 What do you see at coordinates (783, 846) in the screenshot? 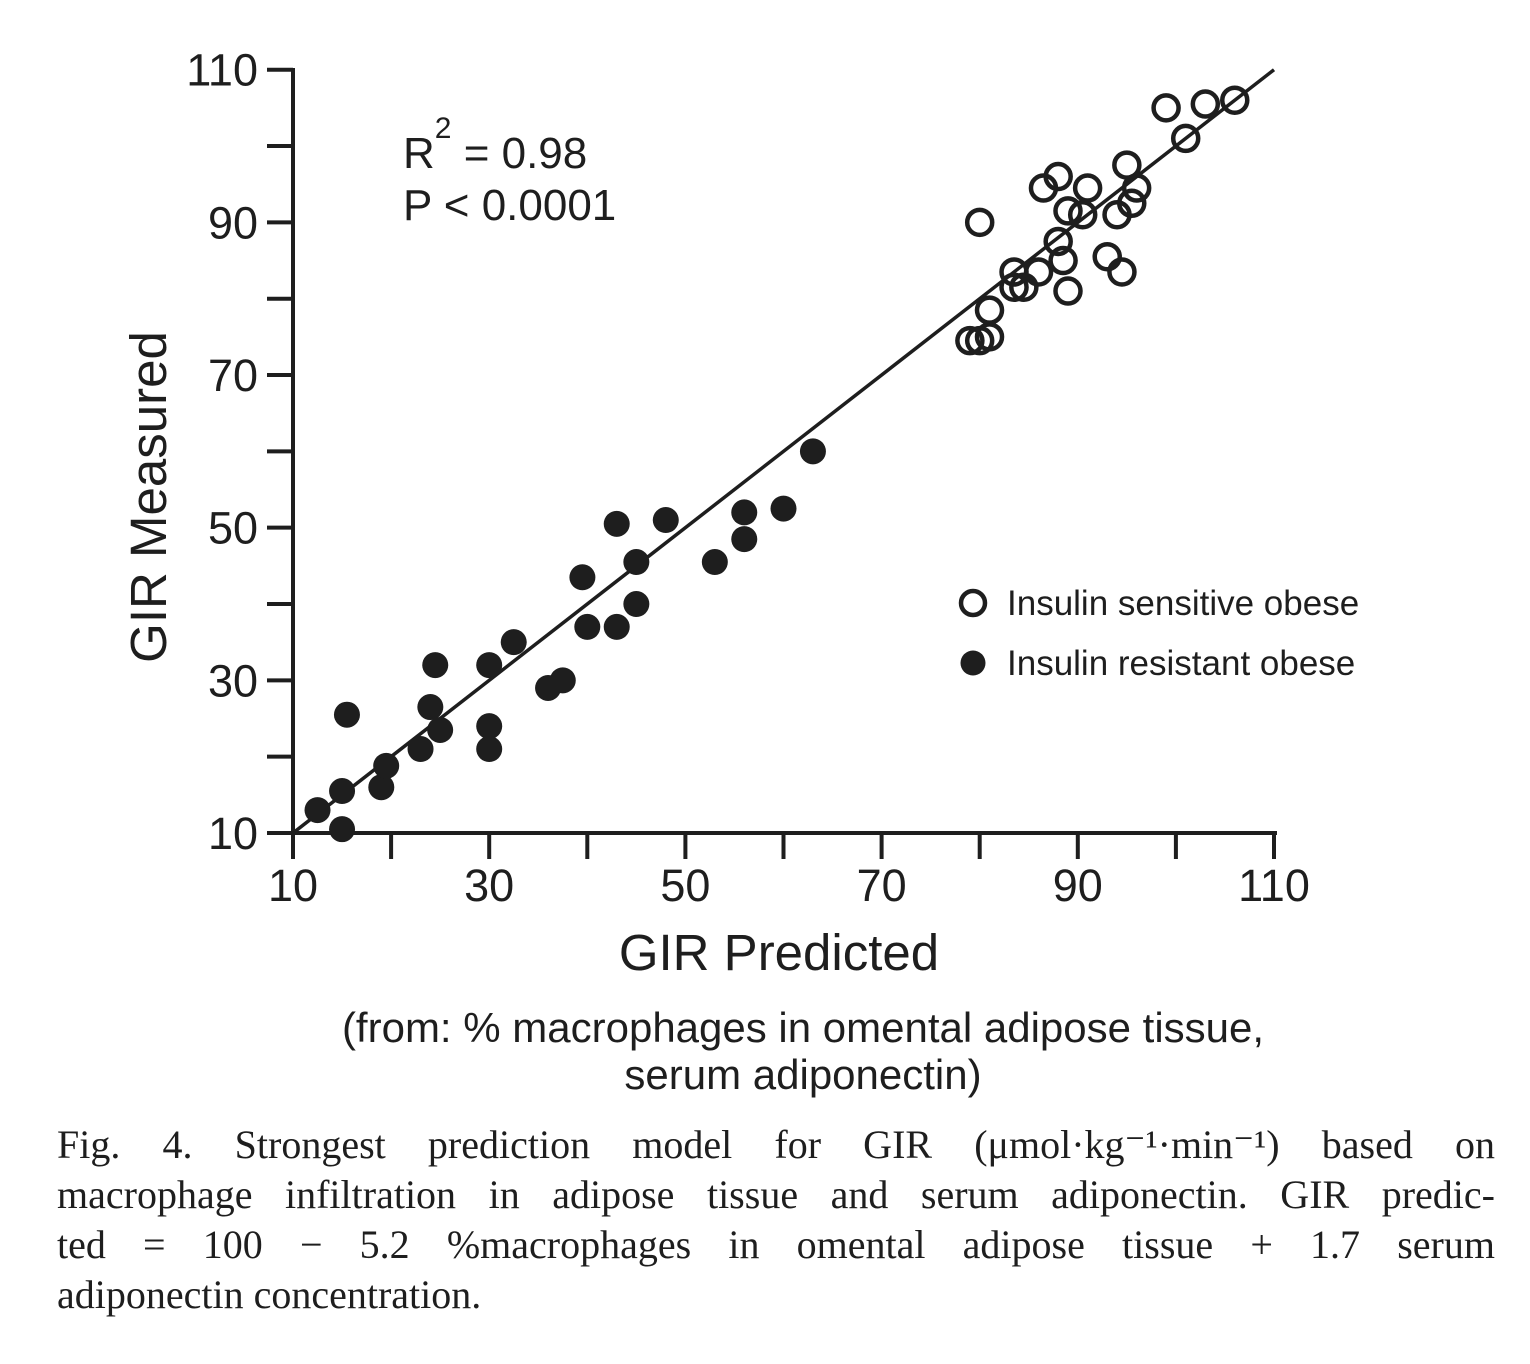
I see `x-axis-ticks` at bounding box center [783, 846].